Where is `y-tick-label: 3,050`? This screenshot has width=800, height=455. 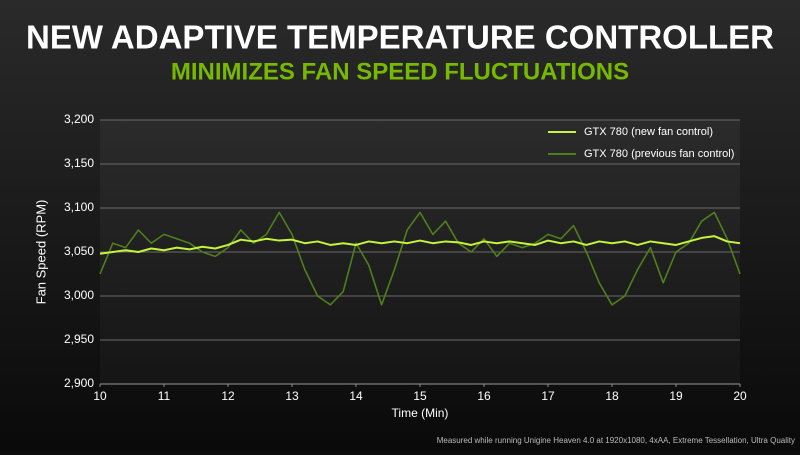 y-tick-label: 3,050 is located at coordinates (79, 251).